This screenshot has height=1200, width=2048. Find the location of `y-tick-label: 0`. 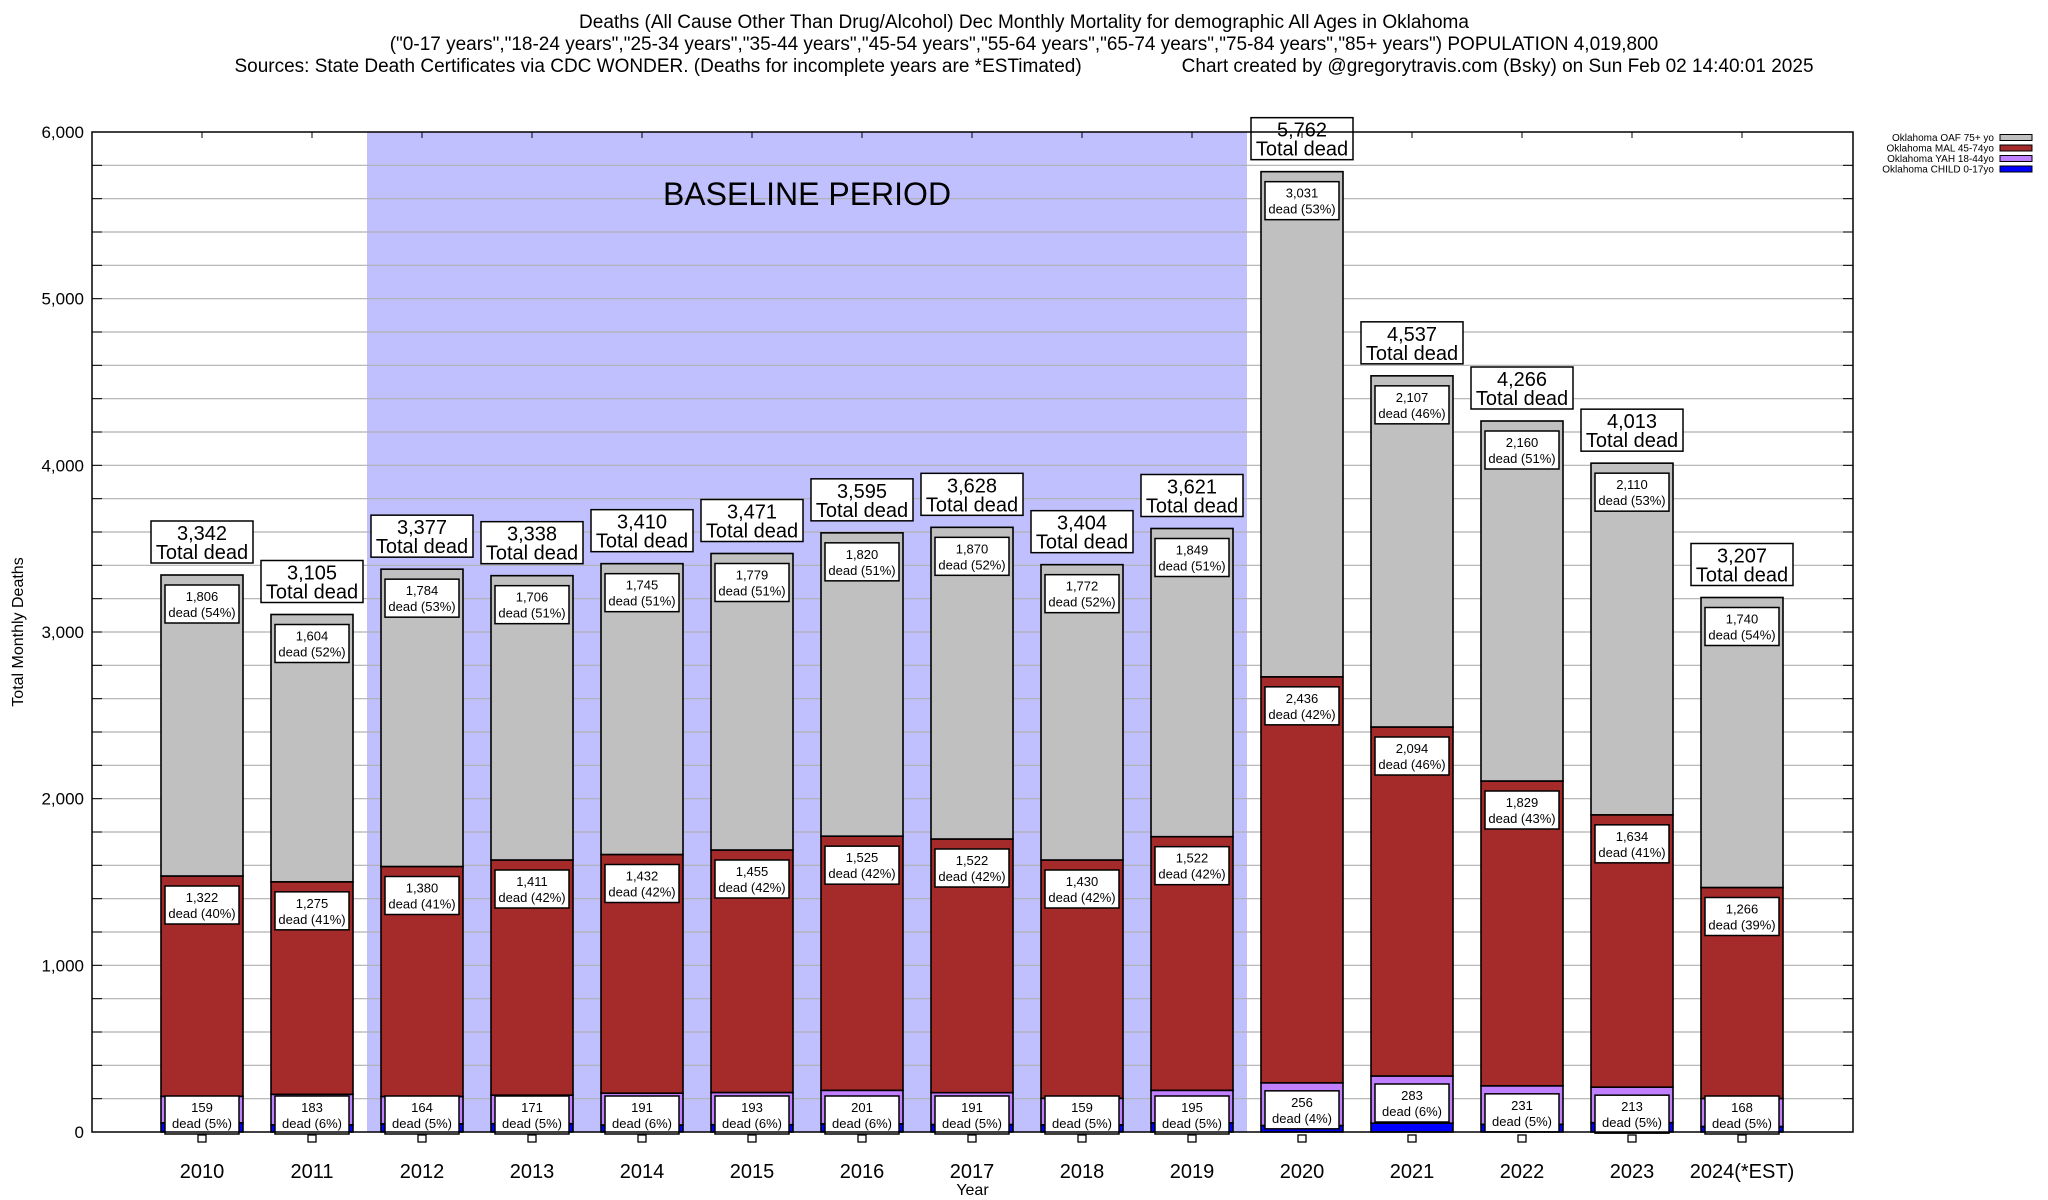

y-tick-label: 0 is located at coordinates (79, 1132).